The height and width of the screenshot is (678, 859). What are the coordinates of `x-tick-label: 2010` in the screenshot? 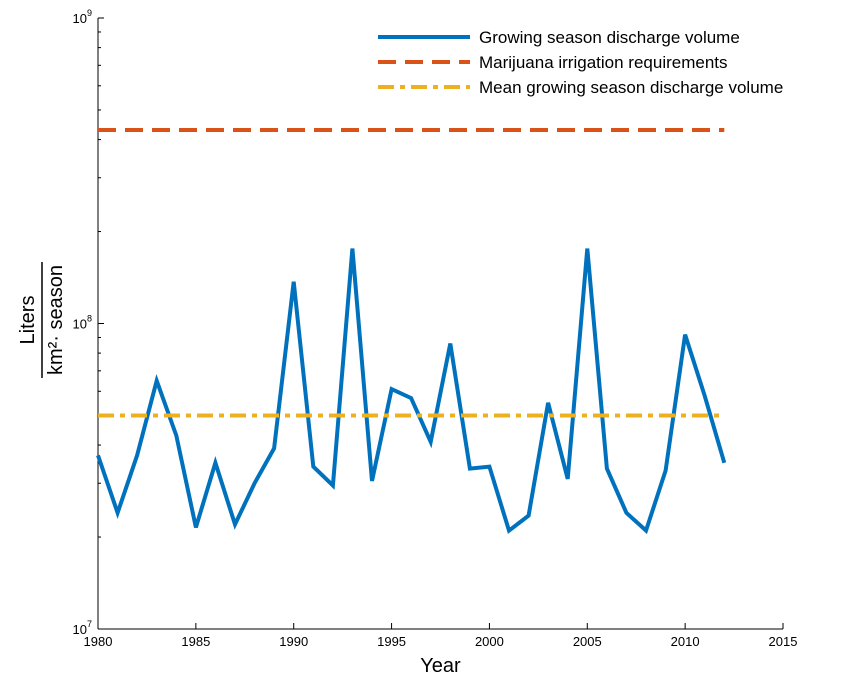 It's located at (685, 641).